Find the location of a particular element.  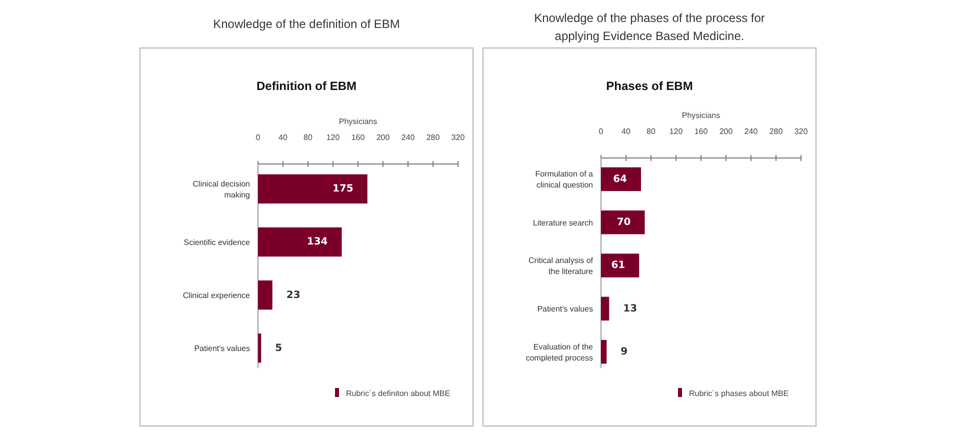

y-tick-label: Clinical experience is located at coordinates (216, 295).